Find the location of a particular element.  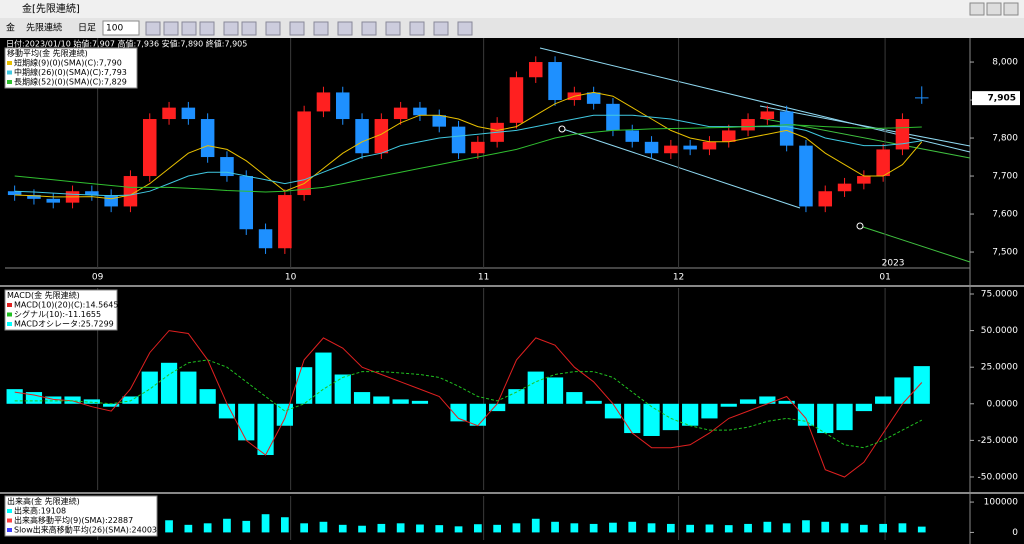

legend-label: MACD(金 先限連続) is located at coordinates (43, 295).